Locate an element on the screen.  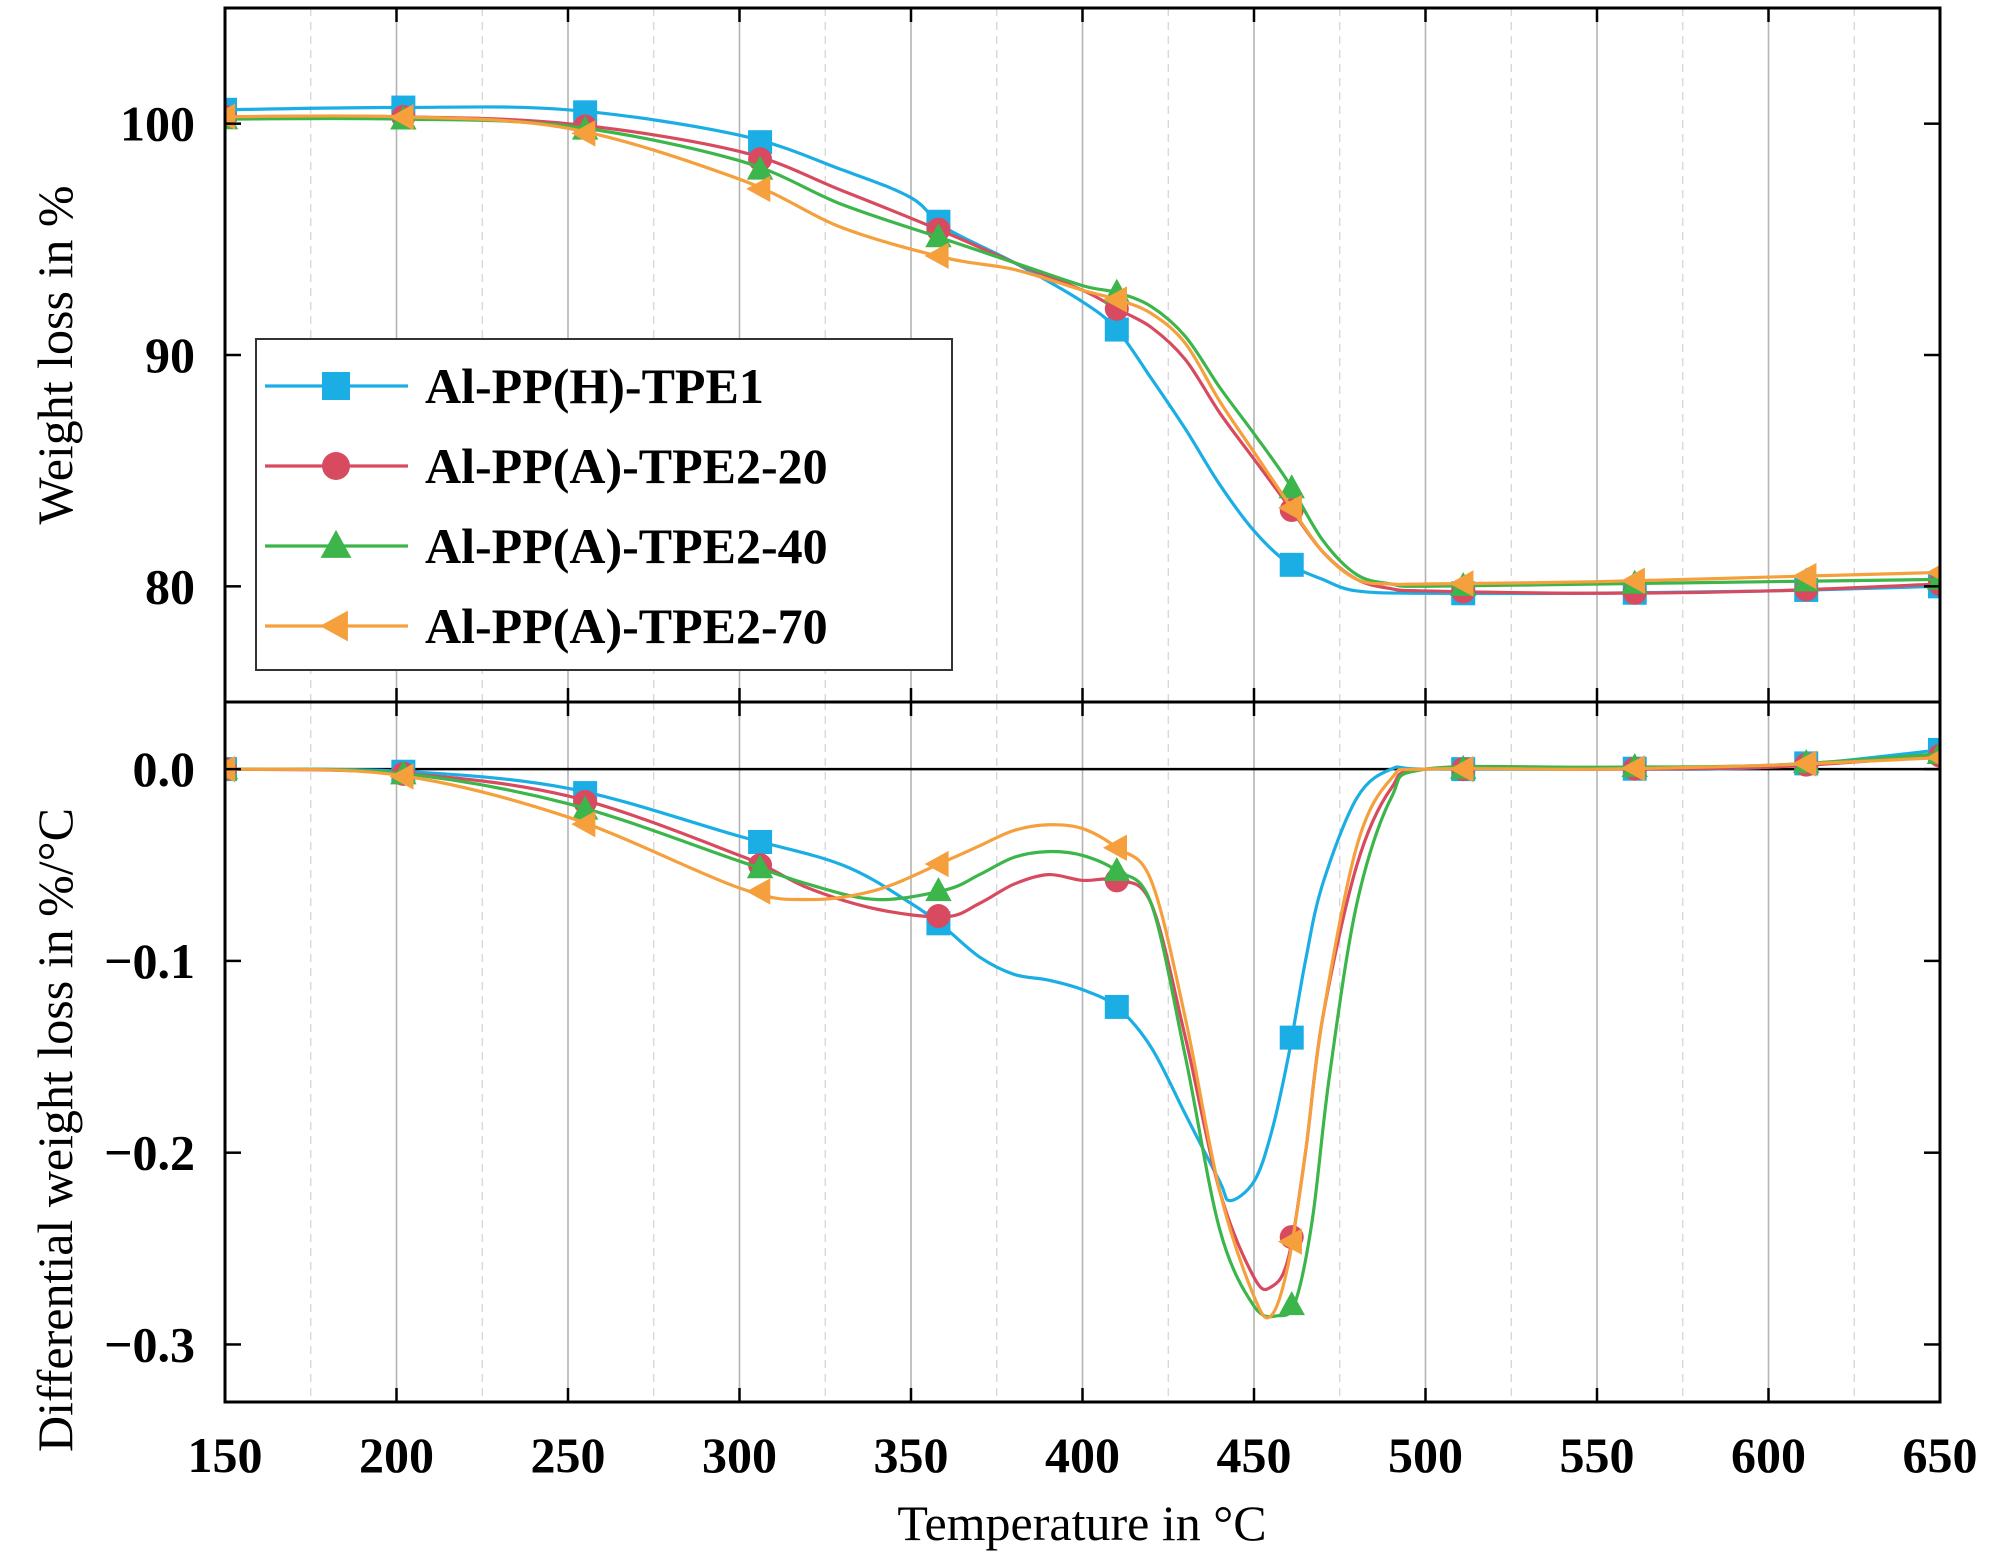
bottom-y-axis-title: Differential weight loss in %/°C is located at coordinates (55, 1130).